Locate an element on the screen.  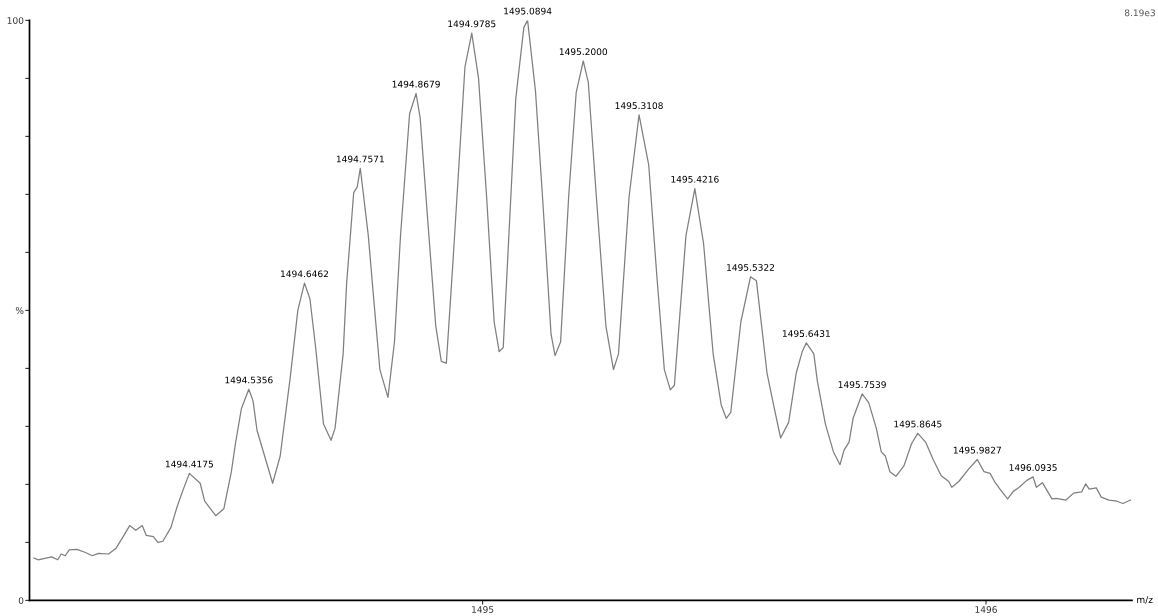
y-tick-label: 0 is located at coordinates (21, 600).